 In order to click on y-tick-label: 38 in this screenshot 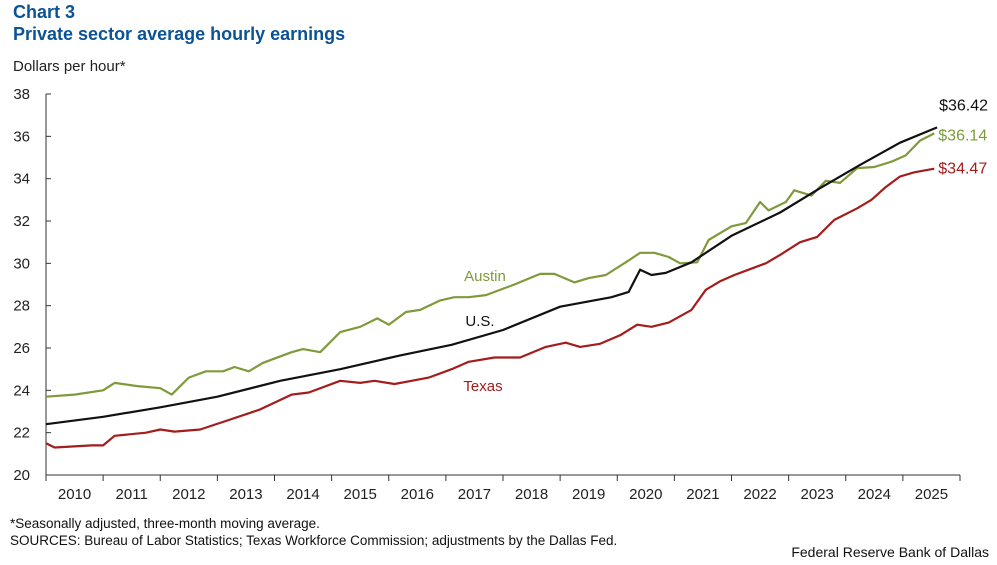, I will do `click(21, 94)`.